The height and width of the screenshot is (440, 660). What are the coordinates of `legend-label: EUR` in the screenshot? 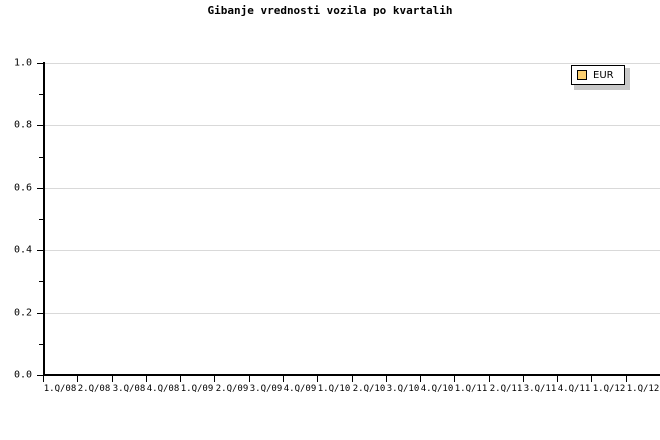 It's located at (603, 75).